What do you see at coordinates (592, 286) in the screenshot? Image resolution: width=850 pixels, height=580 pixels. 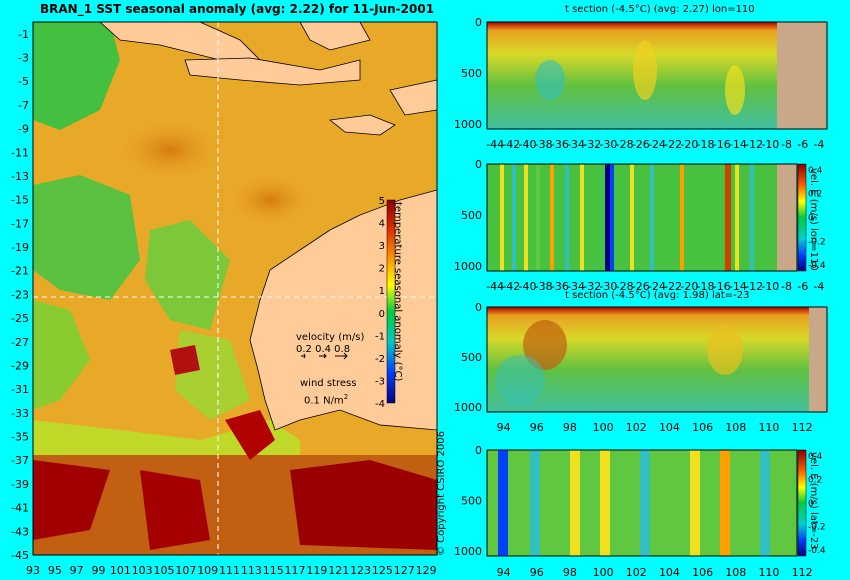 I see `lat-tick: -32` at bounding box center [592, 286].